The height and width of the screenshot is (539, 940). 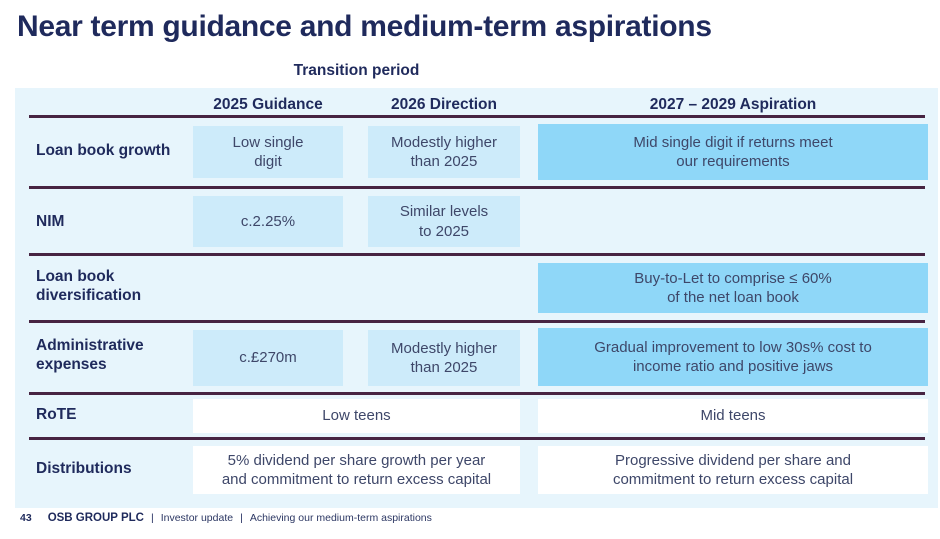 I want to click on column-header-2025-guidance: 2025 Guidance, so click(x=268, y=104).